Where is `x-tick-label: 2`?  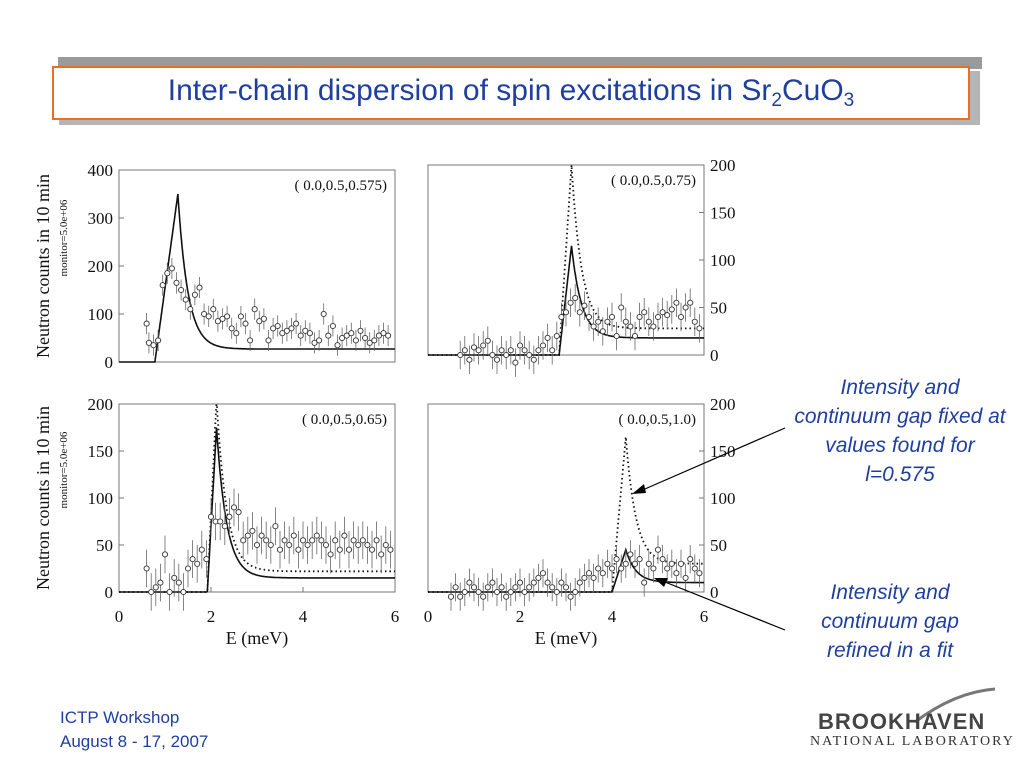
x-tick-label: 2 is located at coordinates (211, 616).